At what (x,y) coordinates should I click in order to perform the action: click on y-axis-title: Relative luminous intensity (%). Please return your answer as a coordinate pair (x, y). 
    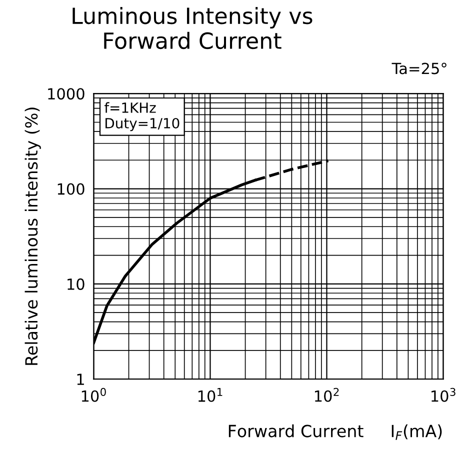
    Looking at the image, I should click on (32, 236).